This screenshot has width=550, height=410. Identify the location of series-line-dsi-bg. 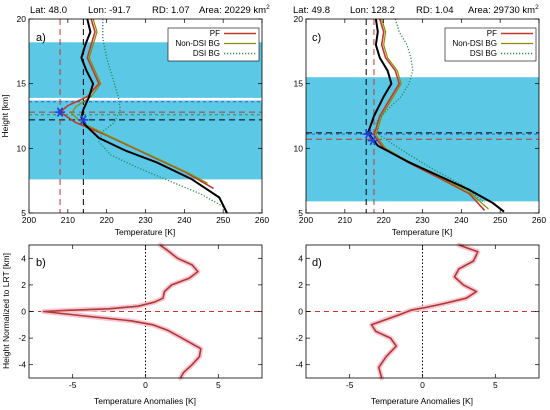
(430, 111).